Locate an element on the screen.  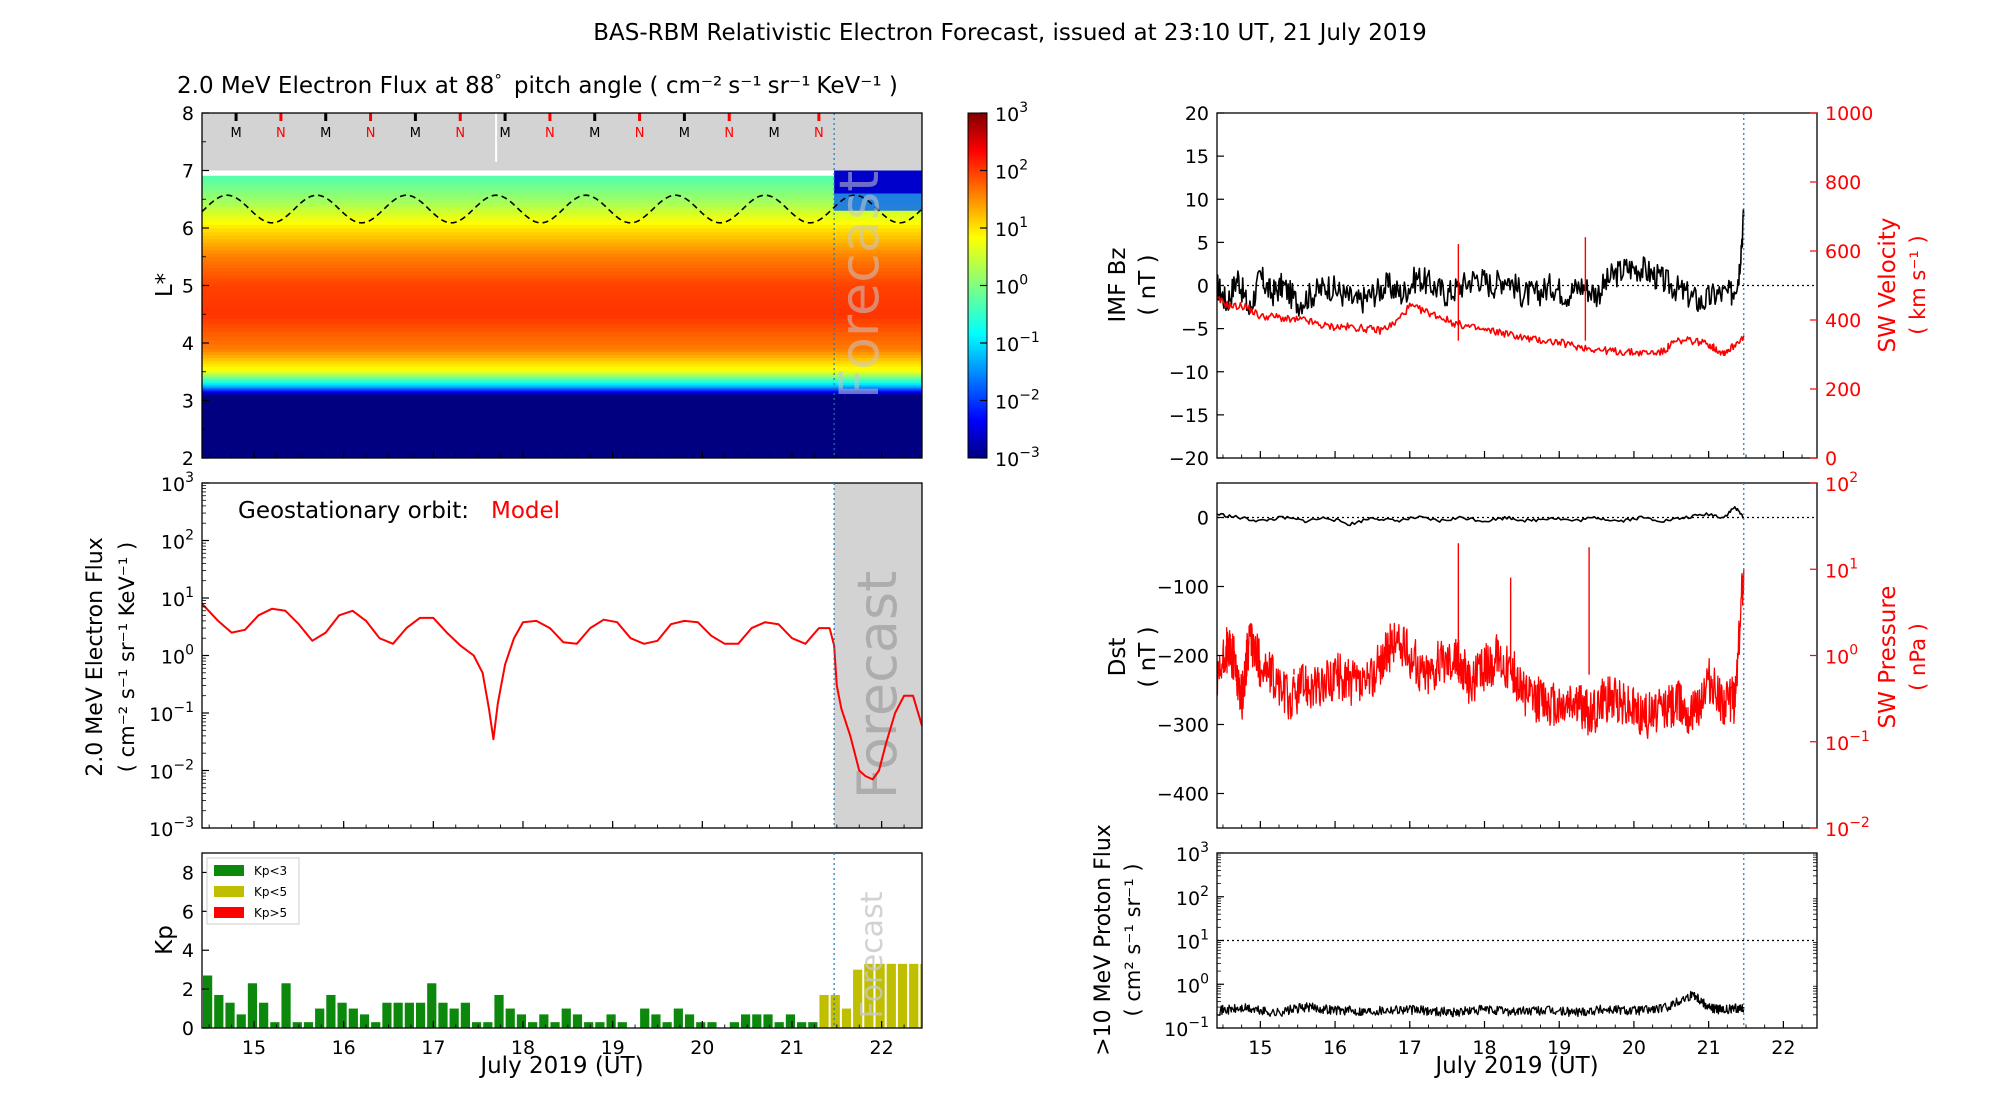
y-tick-label: 6 is located at coordinates (188, 912).